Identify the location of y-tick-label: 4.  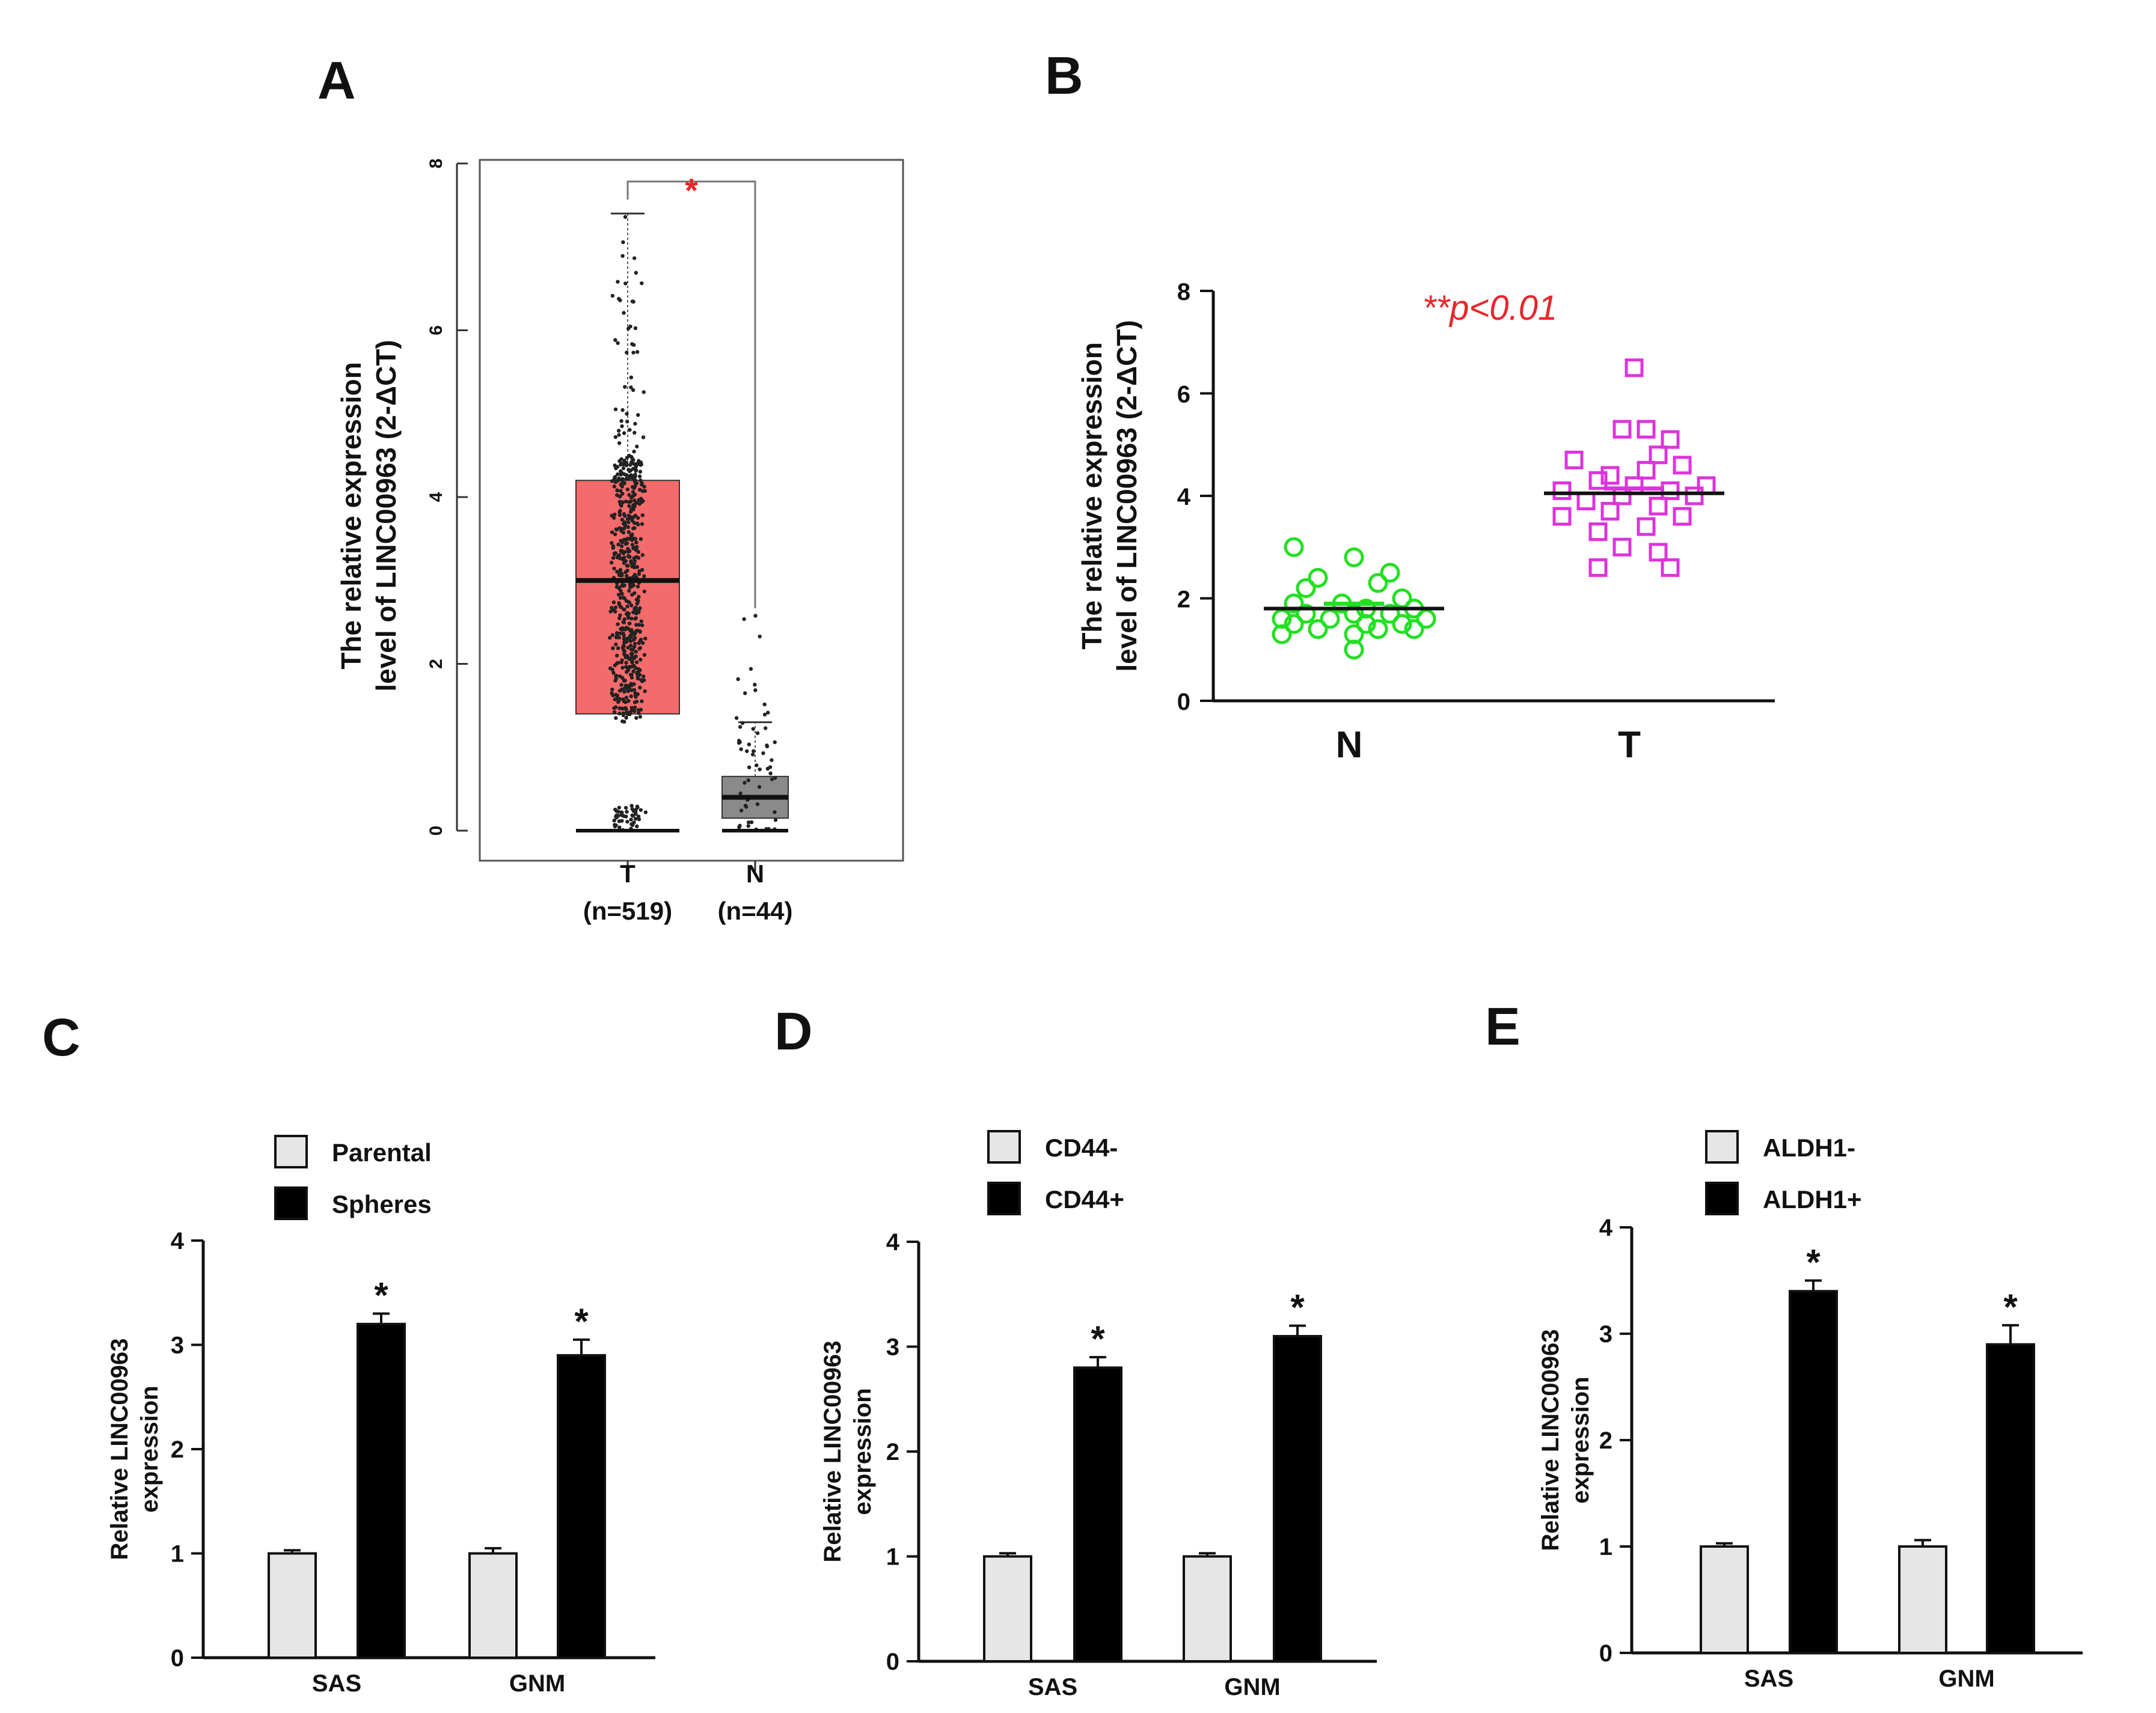
(178, 1241).